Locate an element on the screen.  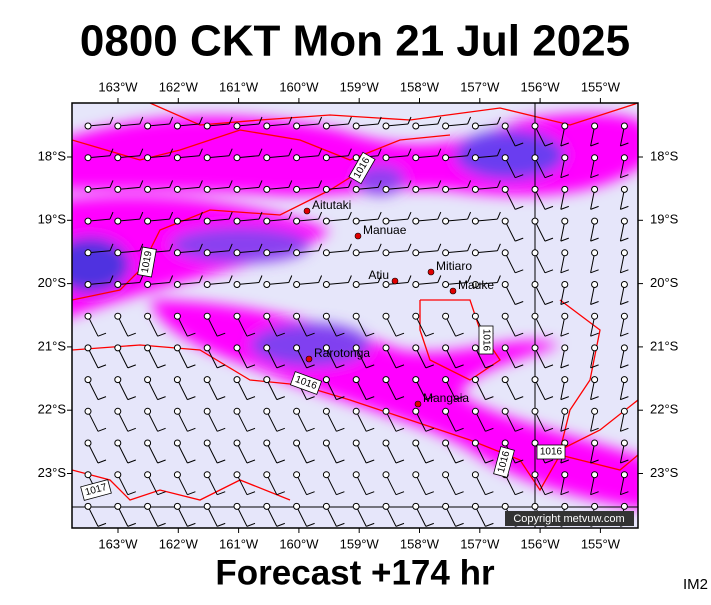
isobar-label-text: 1016 is located at coordinates (485, 340).